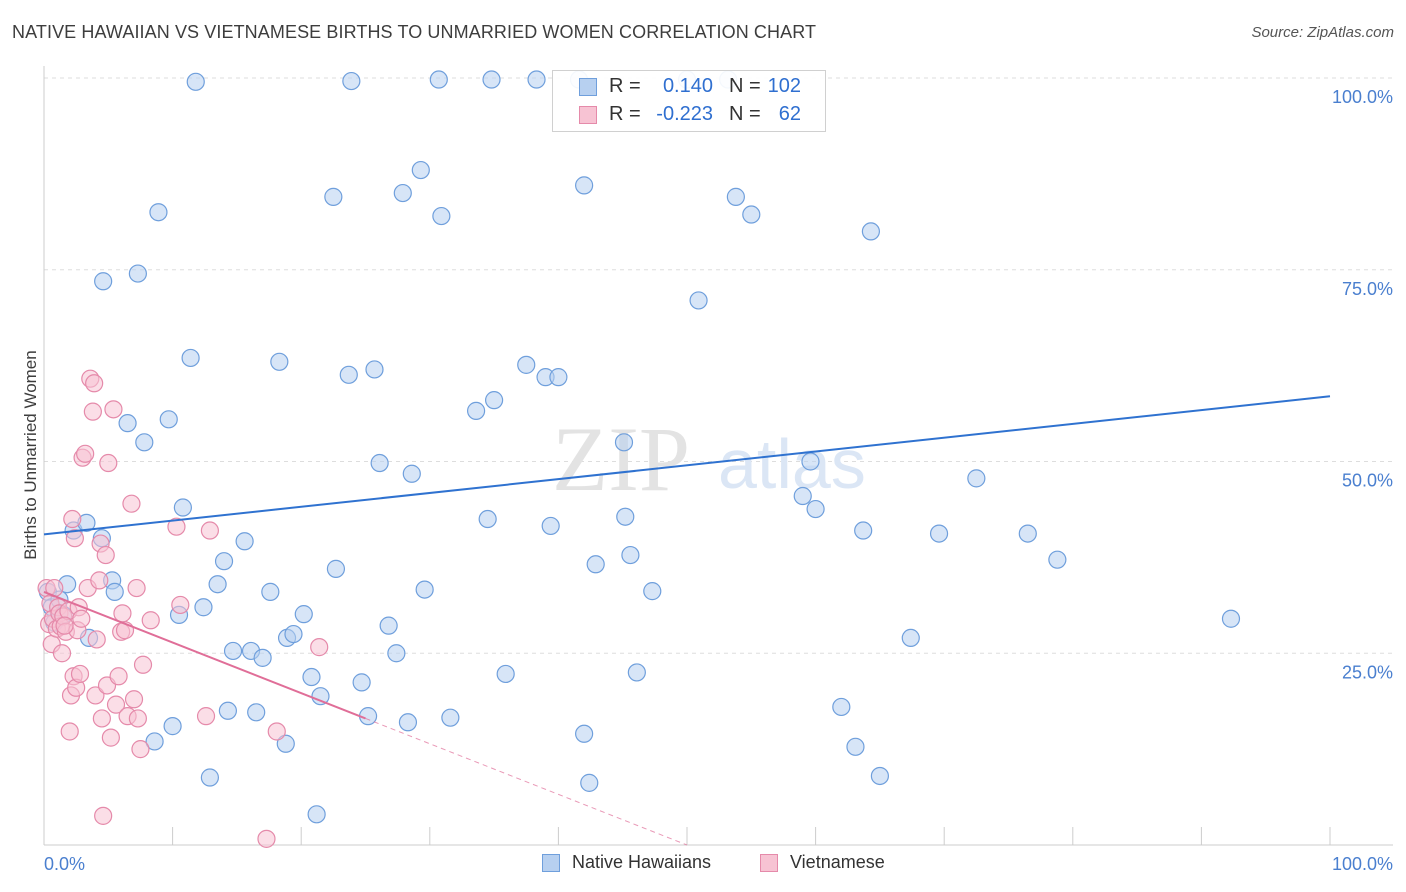  What do you see at coordinates (588, 115) in the screenshot?
I see `legend-swatch-pink` at bounding box center [588, 115].